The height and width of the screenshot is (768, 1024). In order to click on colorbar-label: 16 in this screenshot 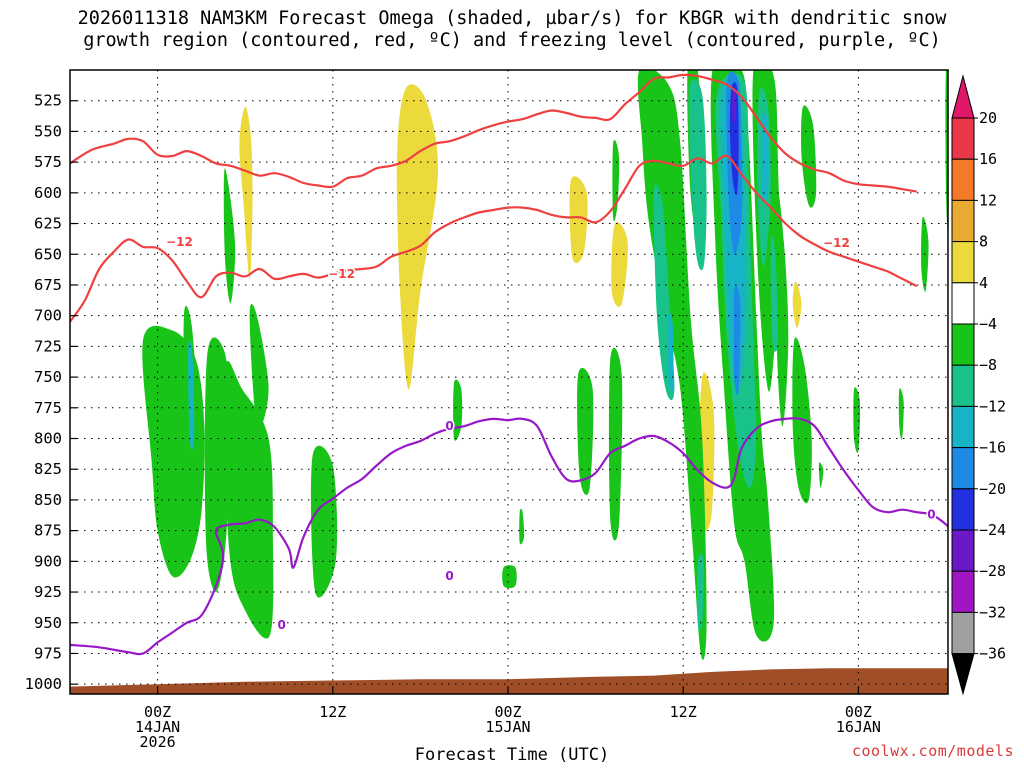, I will do `click(988, 159)`.